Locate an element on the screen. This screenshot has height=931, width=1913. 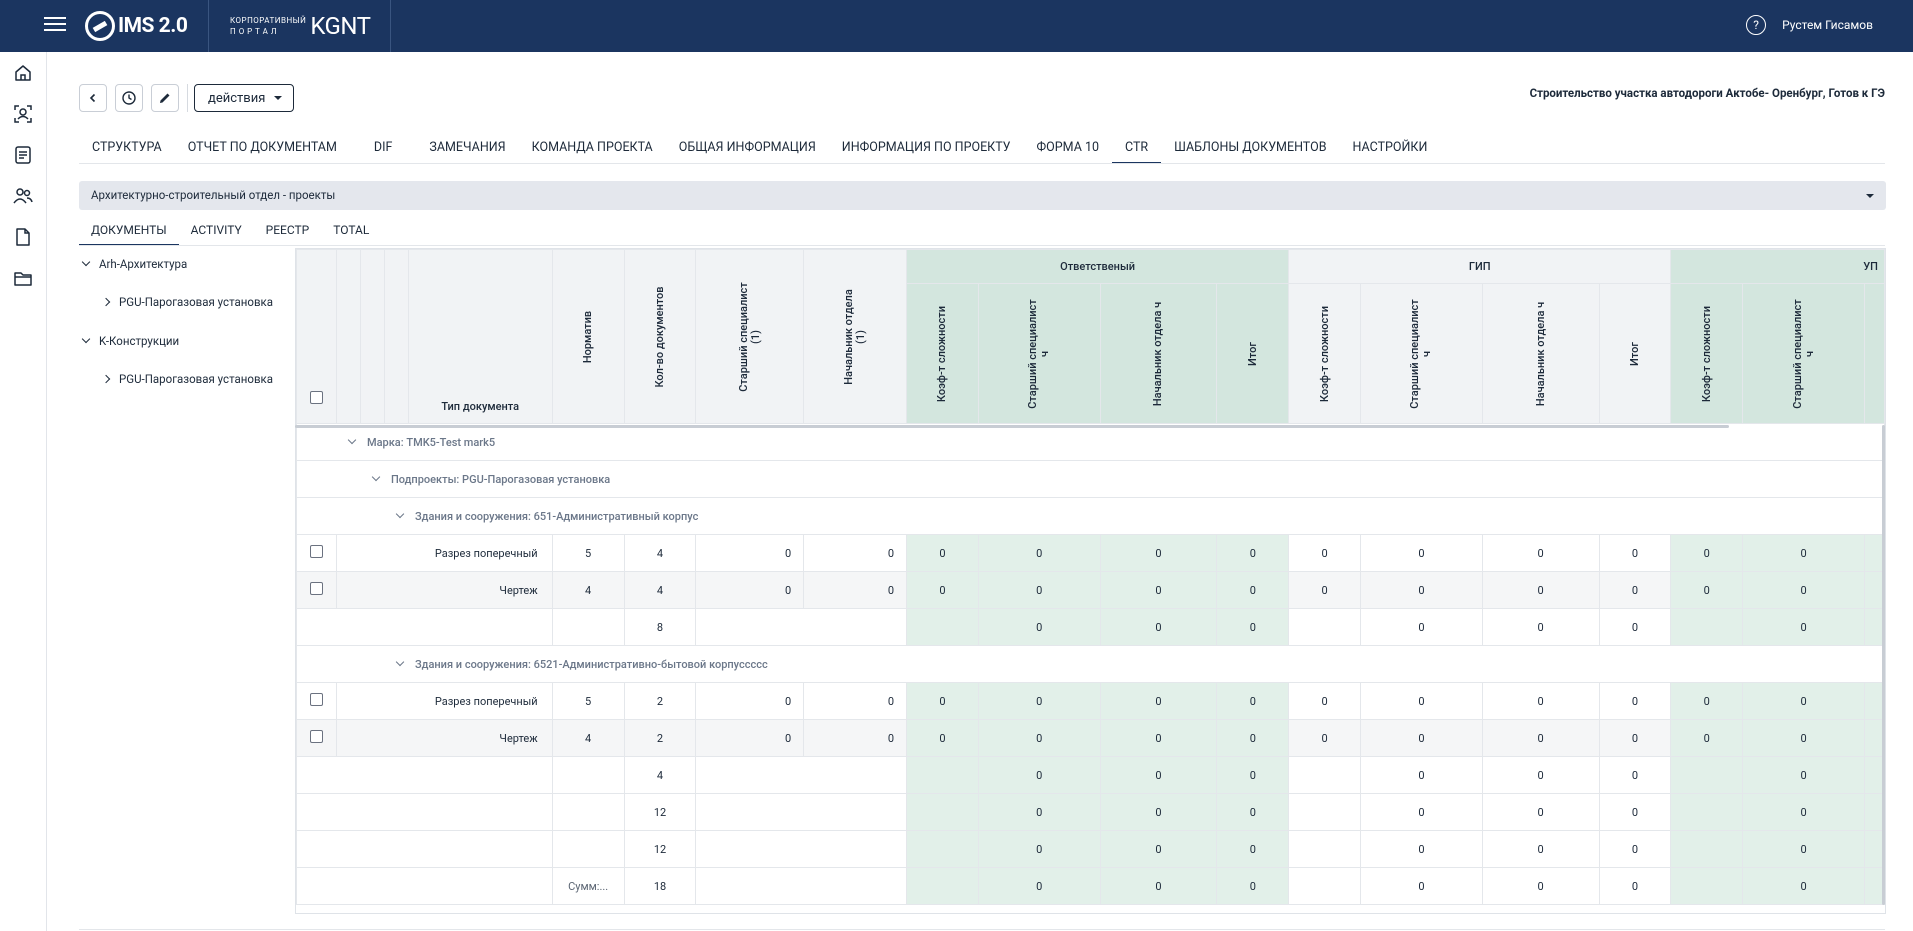
table-row: Чертеж 4 2 0 0 0 0 0 0 0 0 0 0 0 0 is located at coordinates (1090, 738).